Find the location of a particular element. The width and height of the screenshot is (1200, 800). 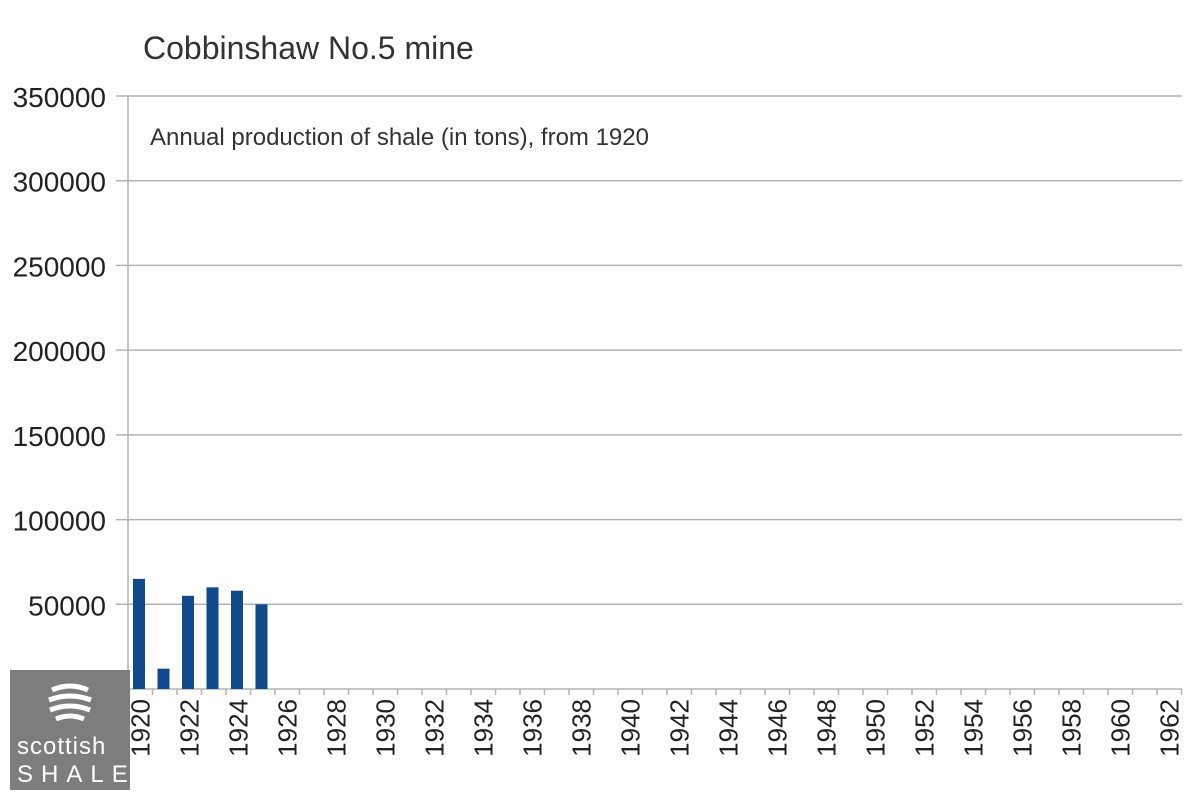

x-tick-label: 1948 is located at coordinates (826, 728).